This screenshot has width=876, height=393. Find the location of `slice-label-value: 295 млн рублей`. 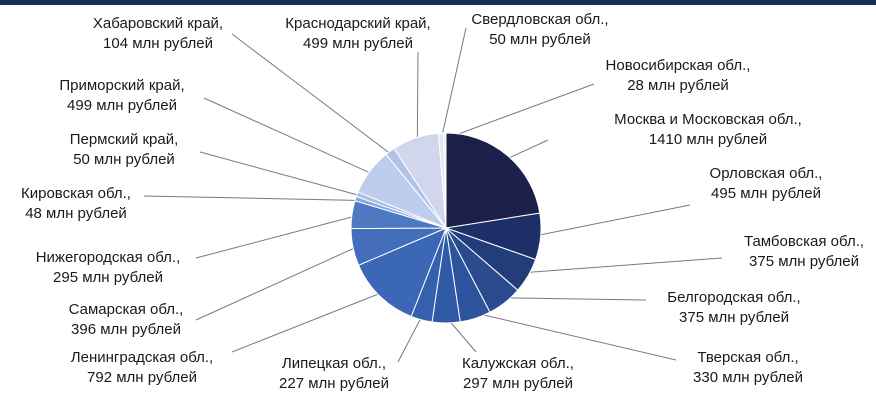

slice-label-value: 295 млн рублей is located at coordinates (108, 277).